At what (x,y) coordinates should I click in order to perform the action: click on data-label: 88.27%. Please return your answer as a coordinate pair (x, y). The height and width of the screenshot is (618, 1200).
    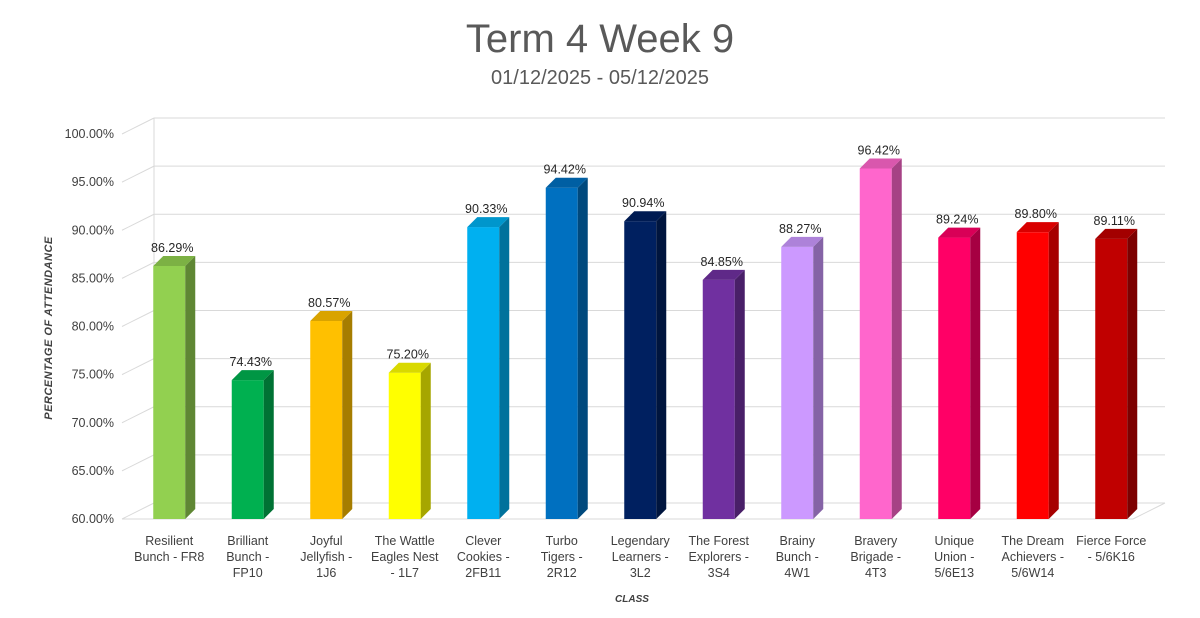
    Looking at the image, I should click on (800, 229).